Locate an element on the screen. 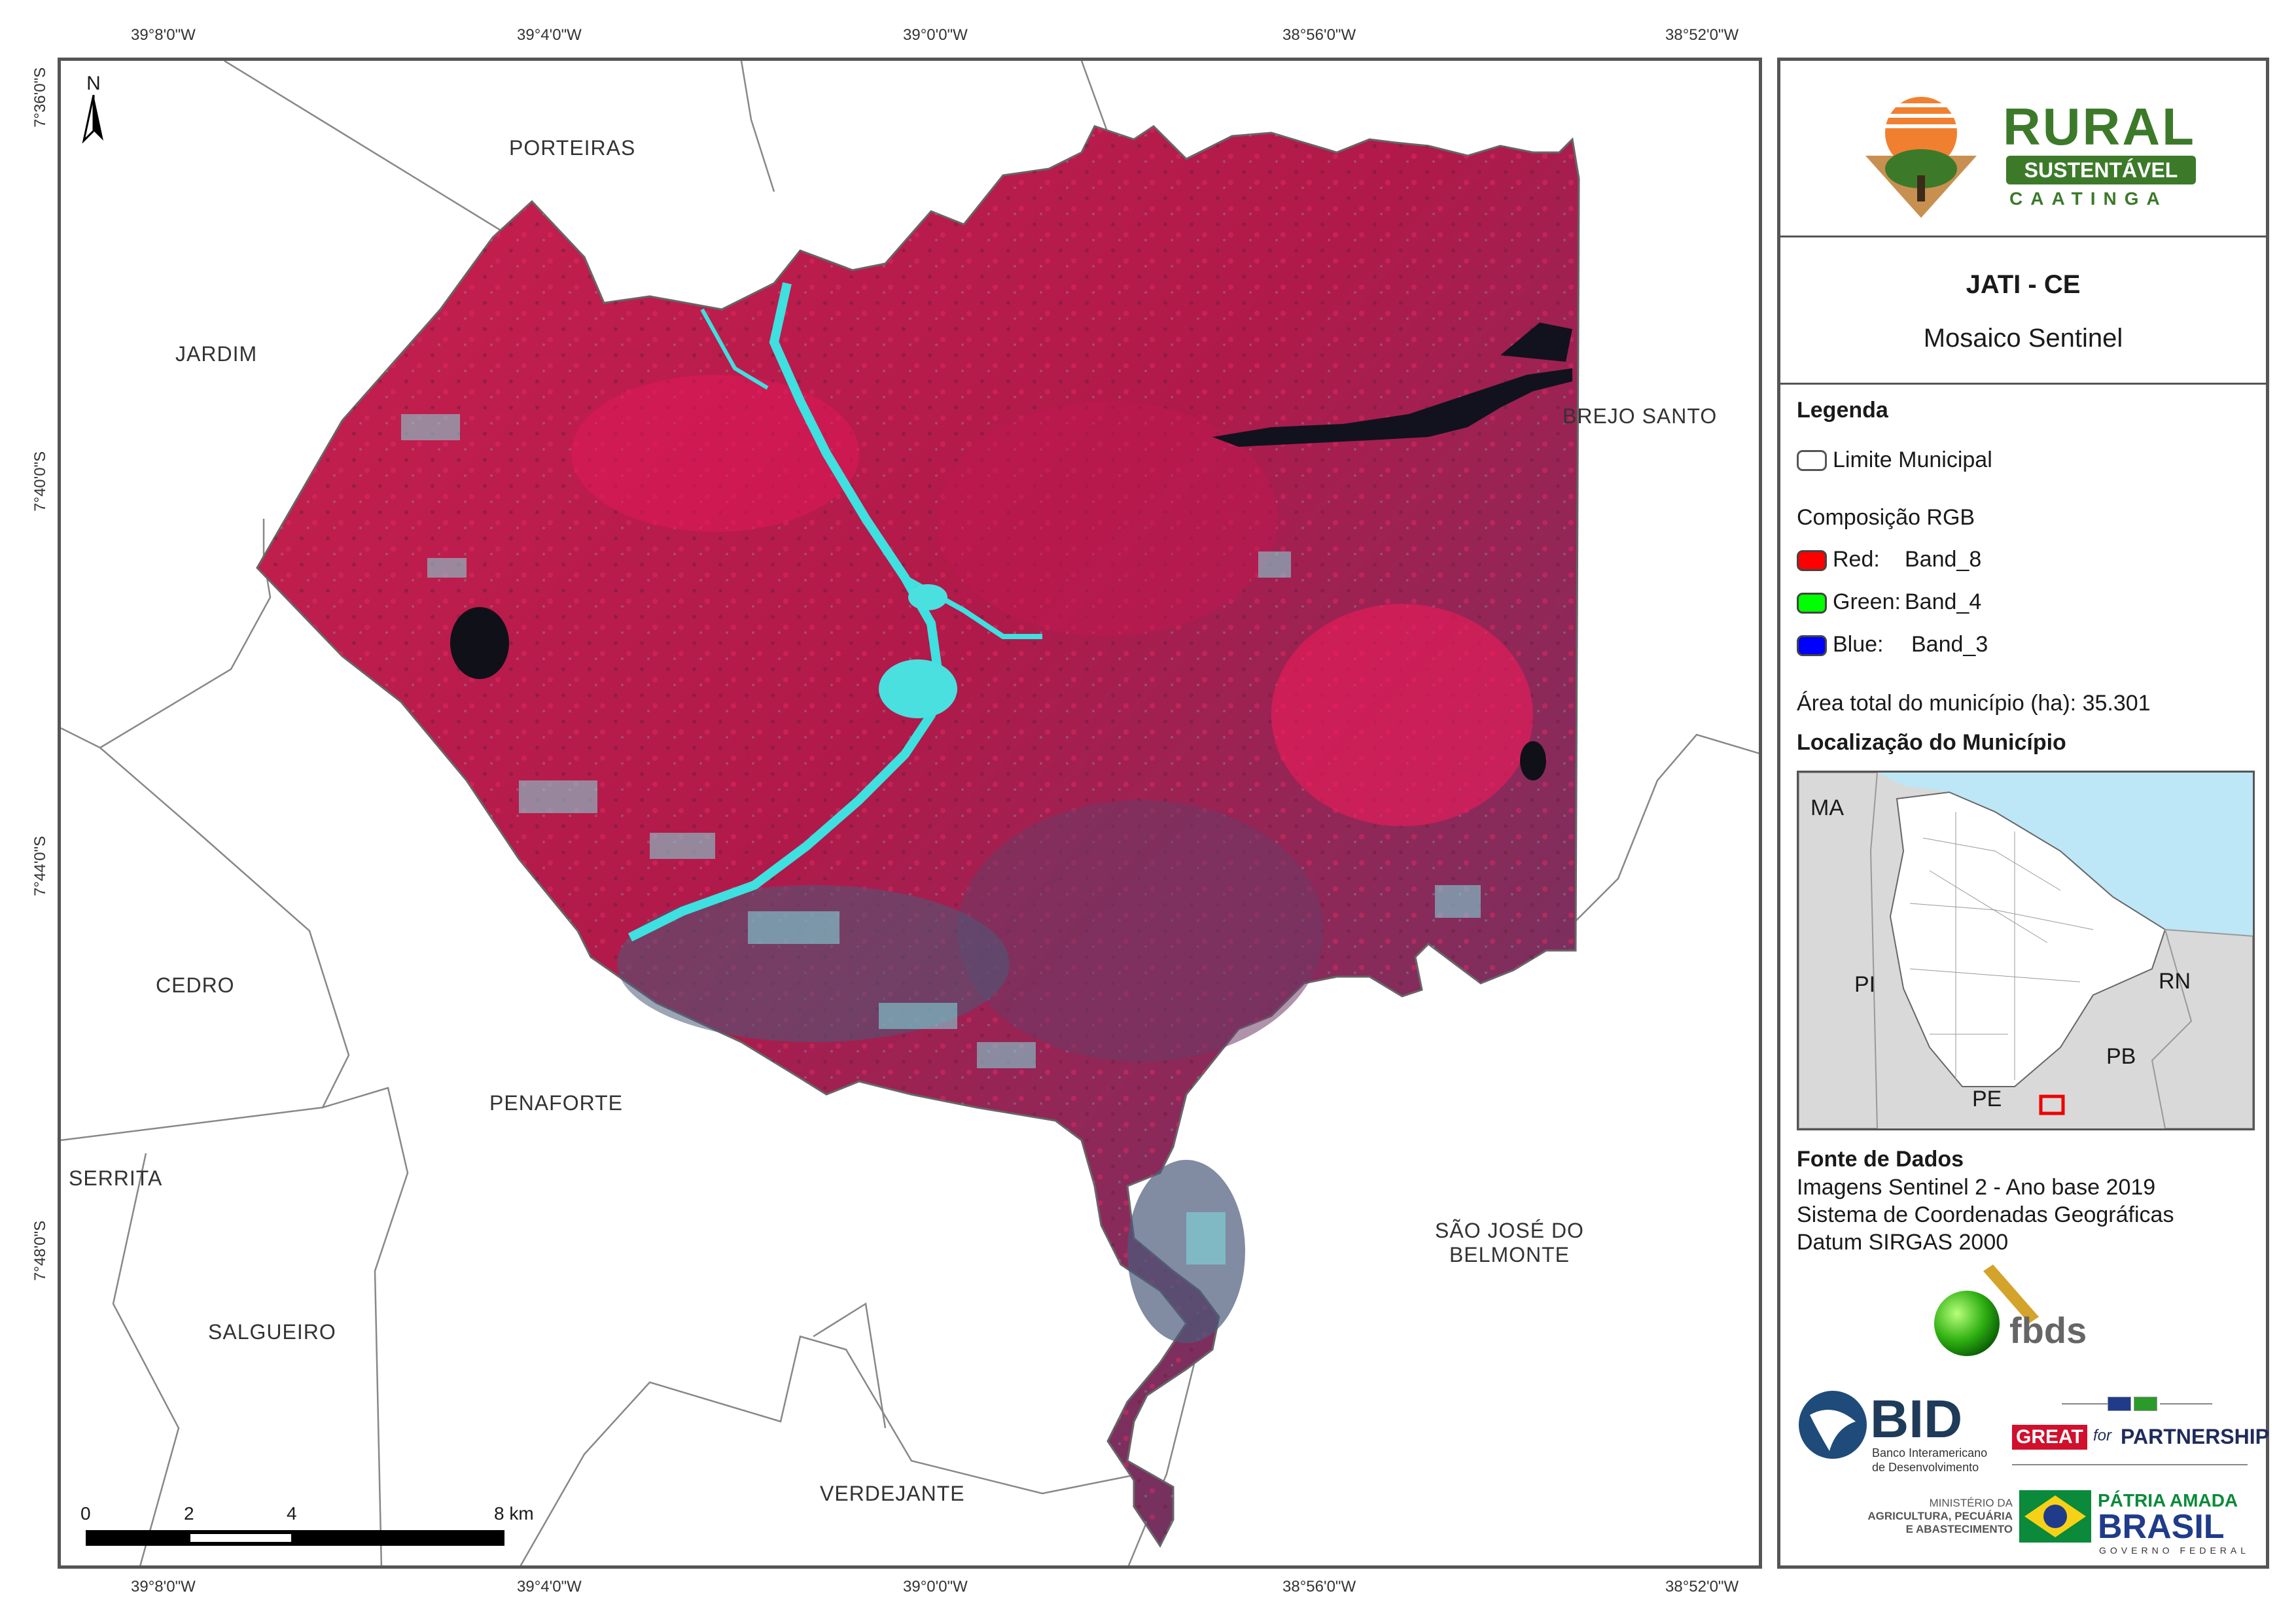  brasil-logo: PÁTRIA AMADA BRASIL GOVERNO FEDERAL is located at coordinates (2137, 1526).